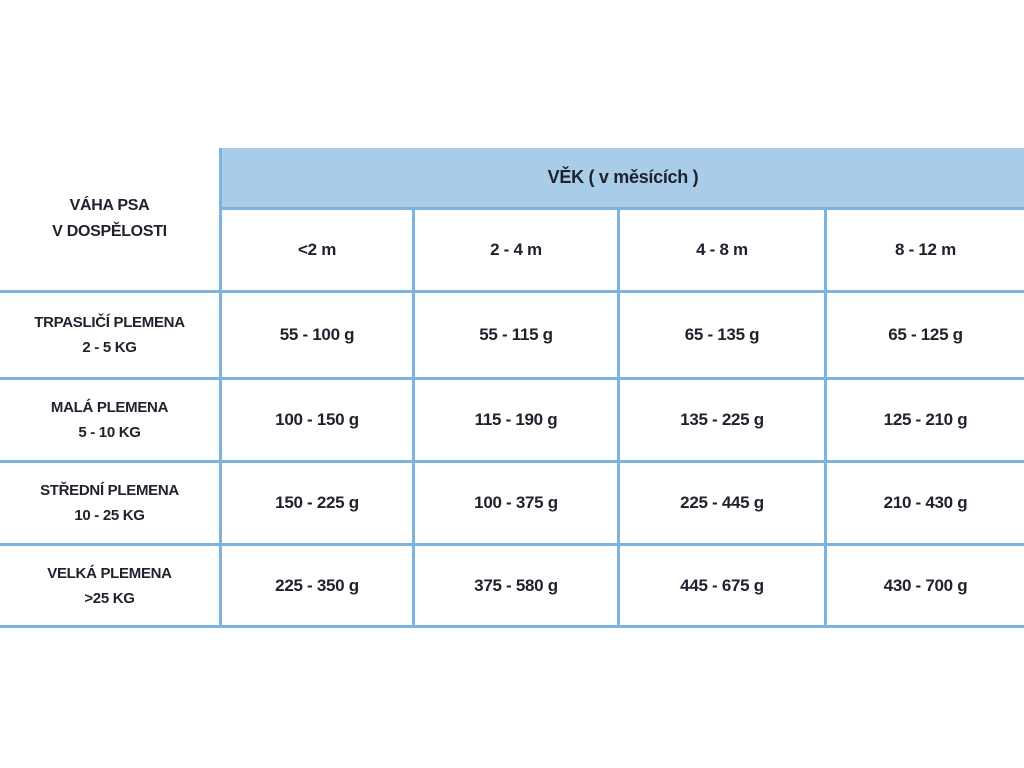 This screenshot has width=1024, height=768. I want to click on row-header-line1: STŘEDNÍ PLEMENA, so click(109, 490).